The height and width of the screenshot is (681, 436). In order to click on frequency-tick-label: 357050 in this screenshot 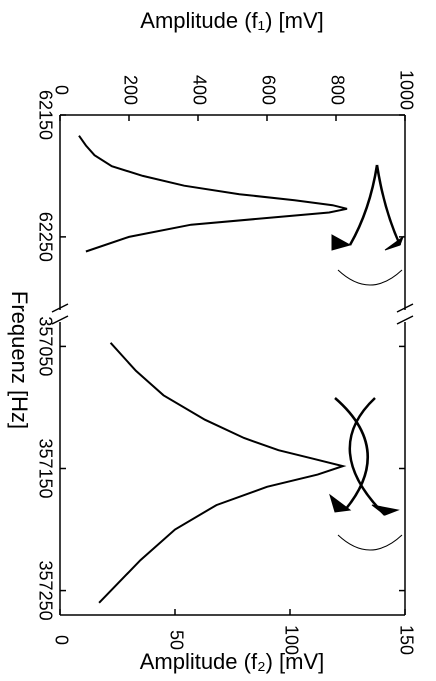, I will do `click(45, 346)`.